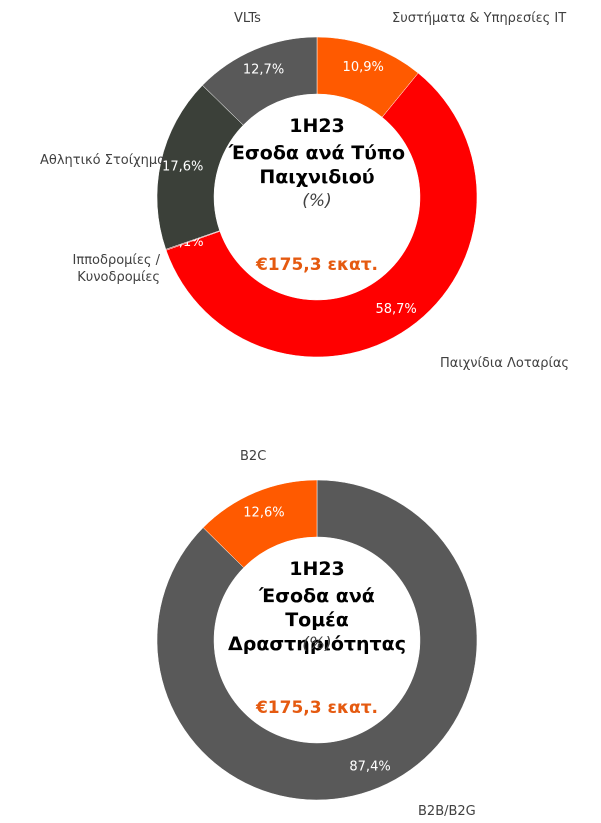 This screenshot has height=823, width=601. Describe the element at coordinates (263, 513) in the screenshot. I see `value-label: 12,6%` at that location.